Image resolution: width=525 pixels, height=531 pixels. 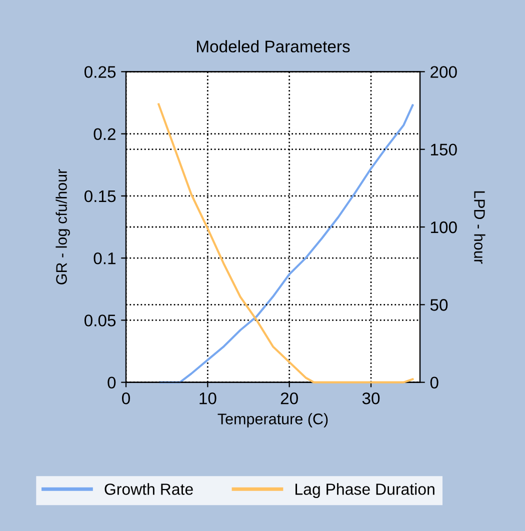 I want to click on x-axis-title: Temperature (C), so click(x=273, y=420).